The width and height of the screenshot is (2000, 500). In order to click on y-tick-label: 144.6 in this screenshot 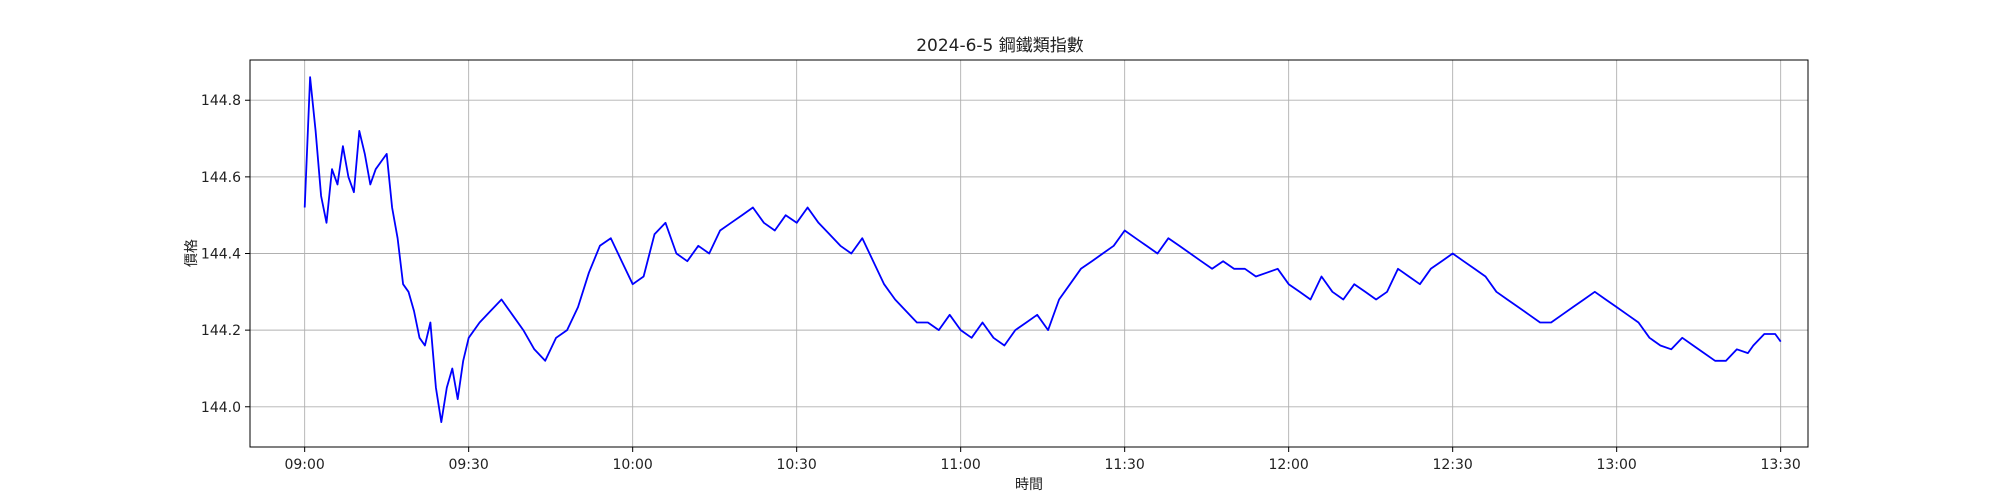, I will do `click(221, 178)`.